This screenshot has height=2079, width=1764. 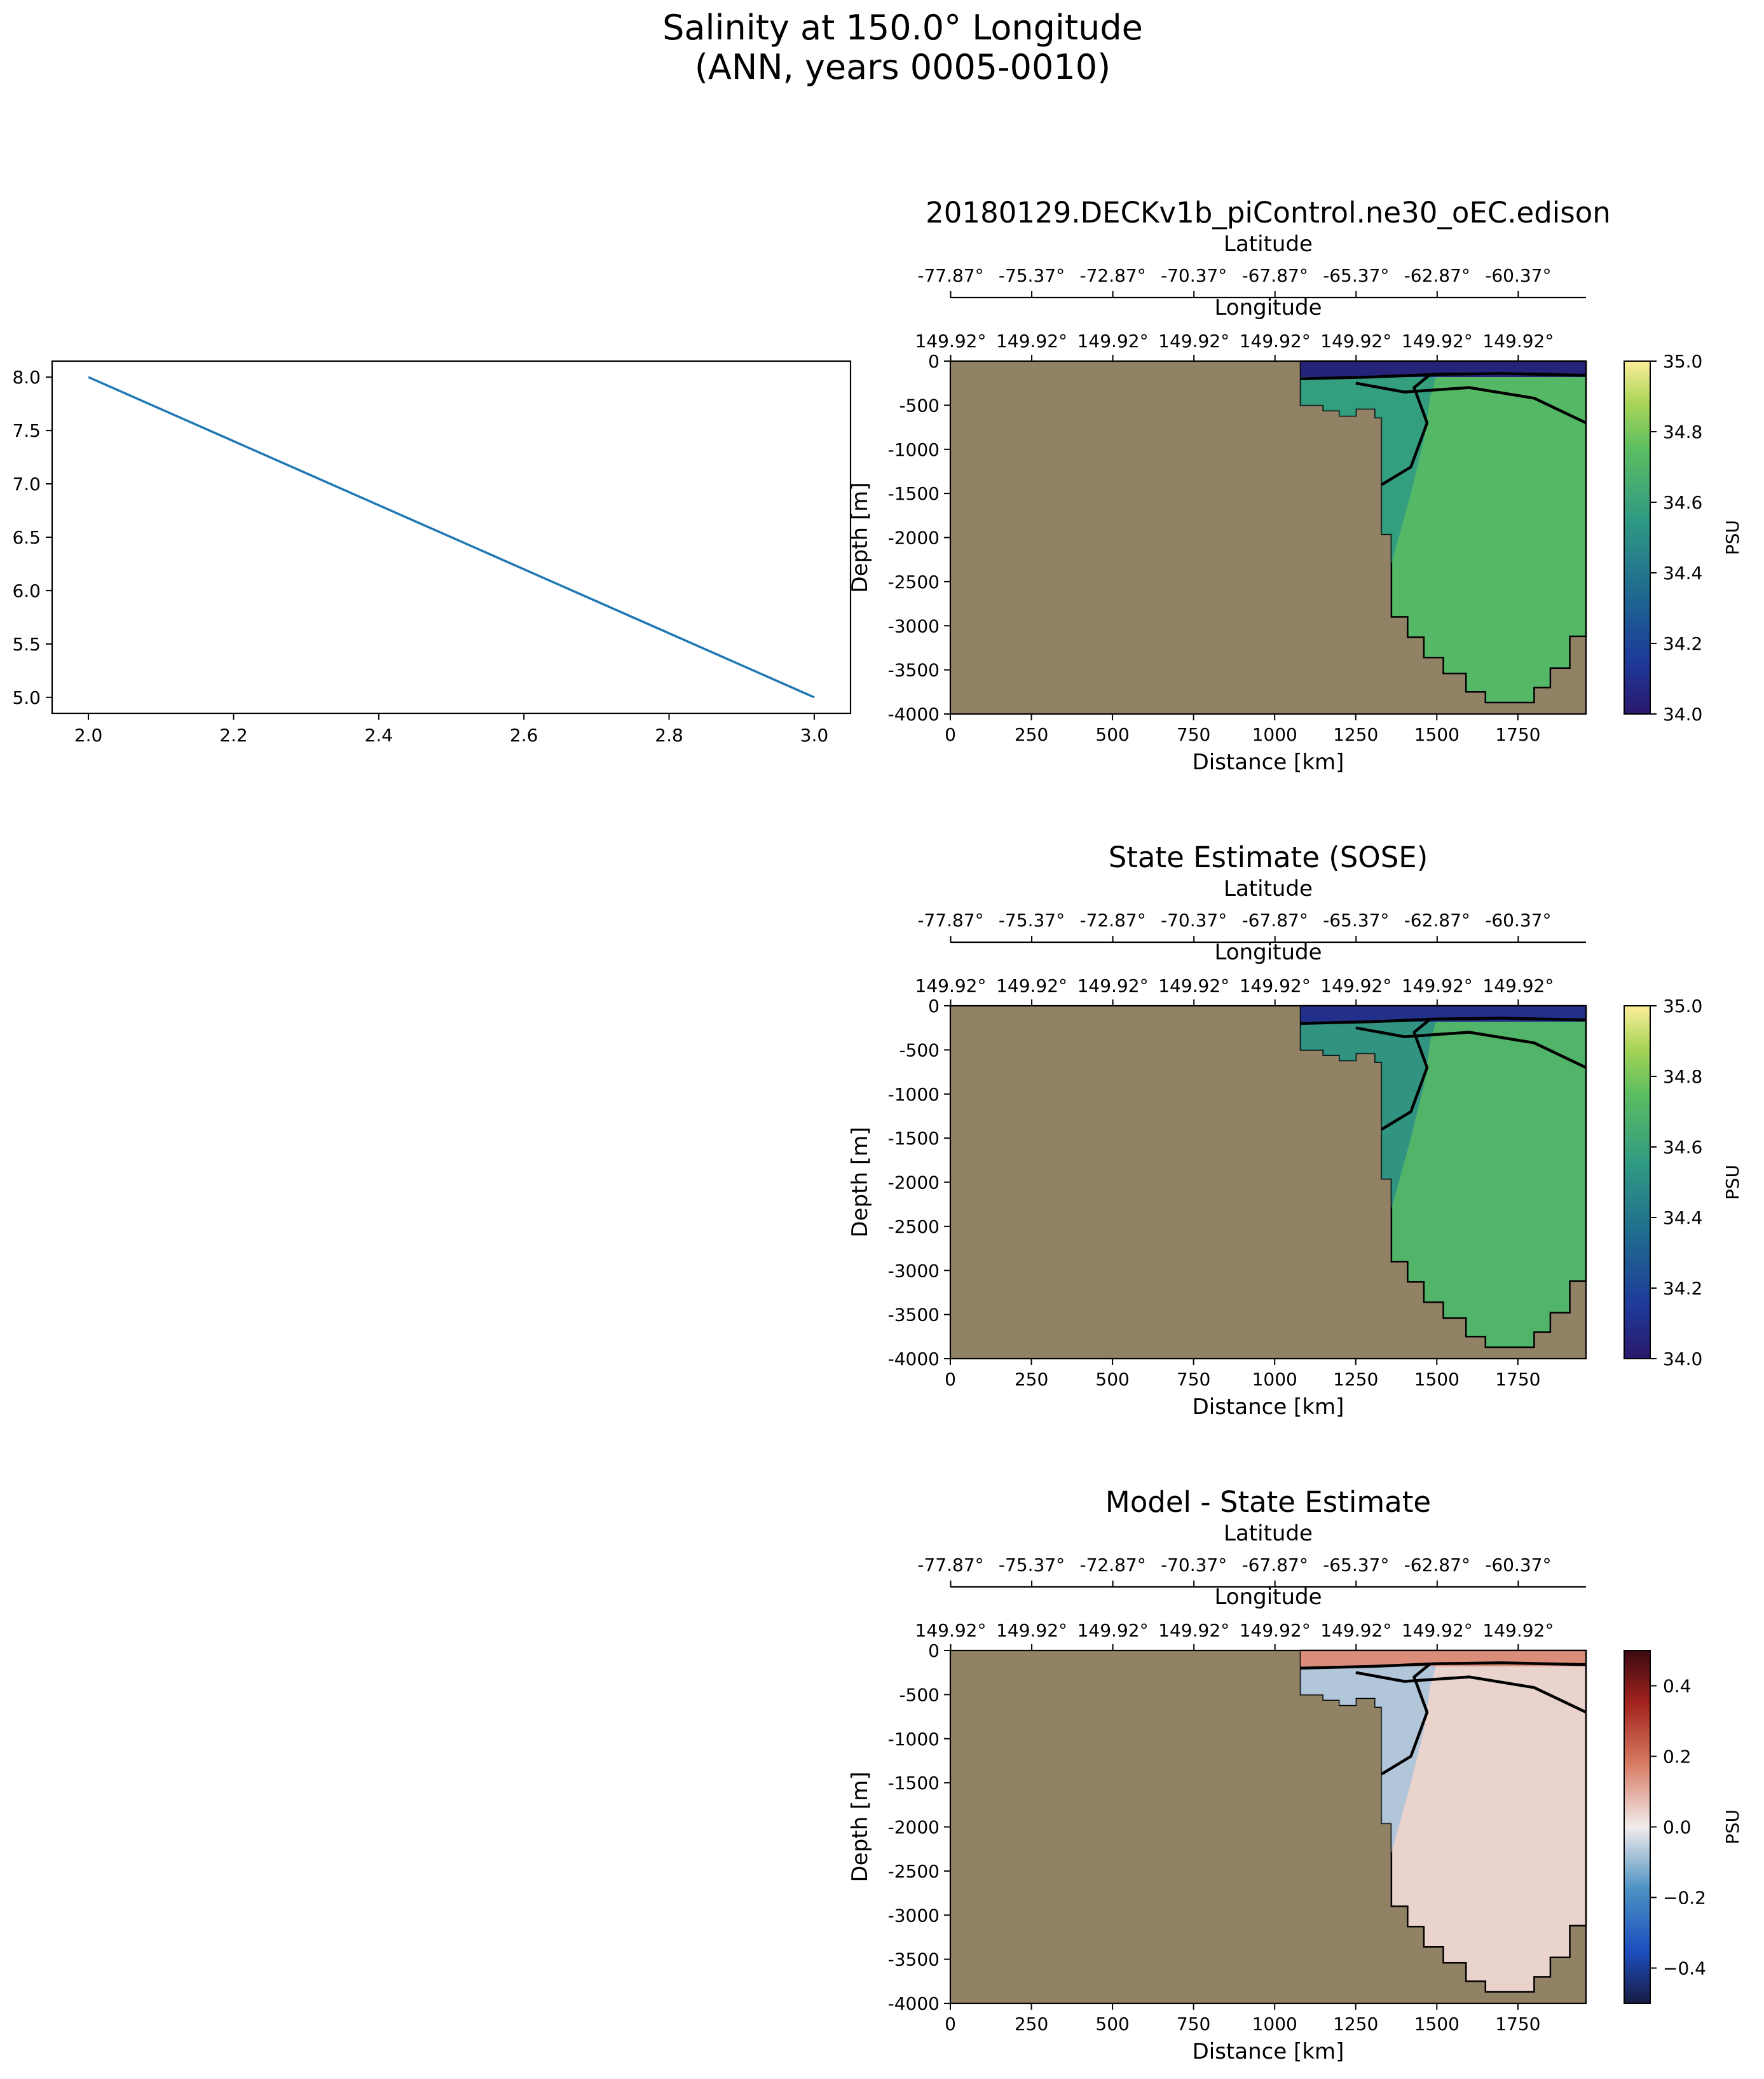 I want to click on x-tick-label: 2.4, so click(x=379, y=736).